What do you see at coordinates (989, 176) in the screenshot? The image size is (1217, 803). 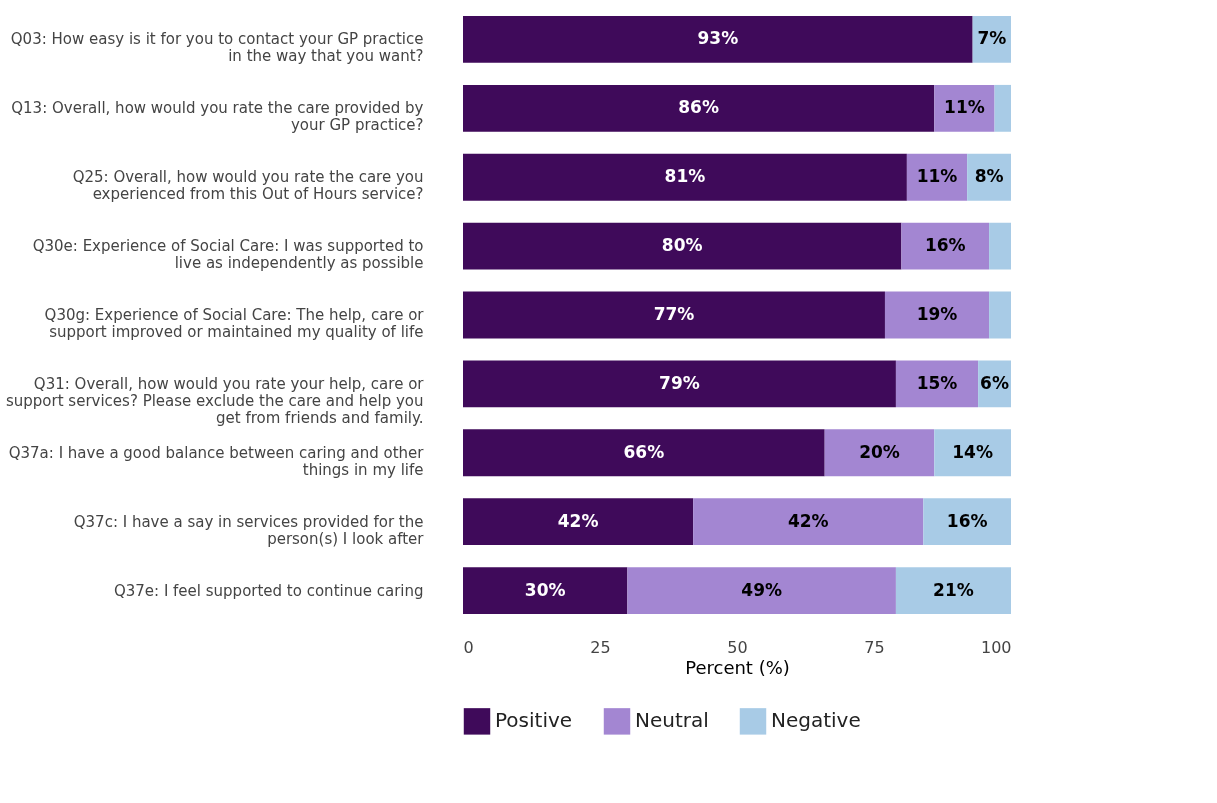 I see `data-label: 8%` at bounding box center [989, 176].